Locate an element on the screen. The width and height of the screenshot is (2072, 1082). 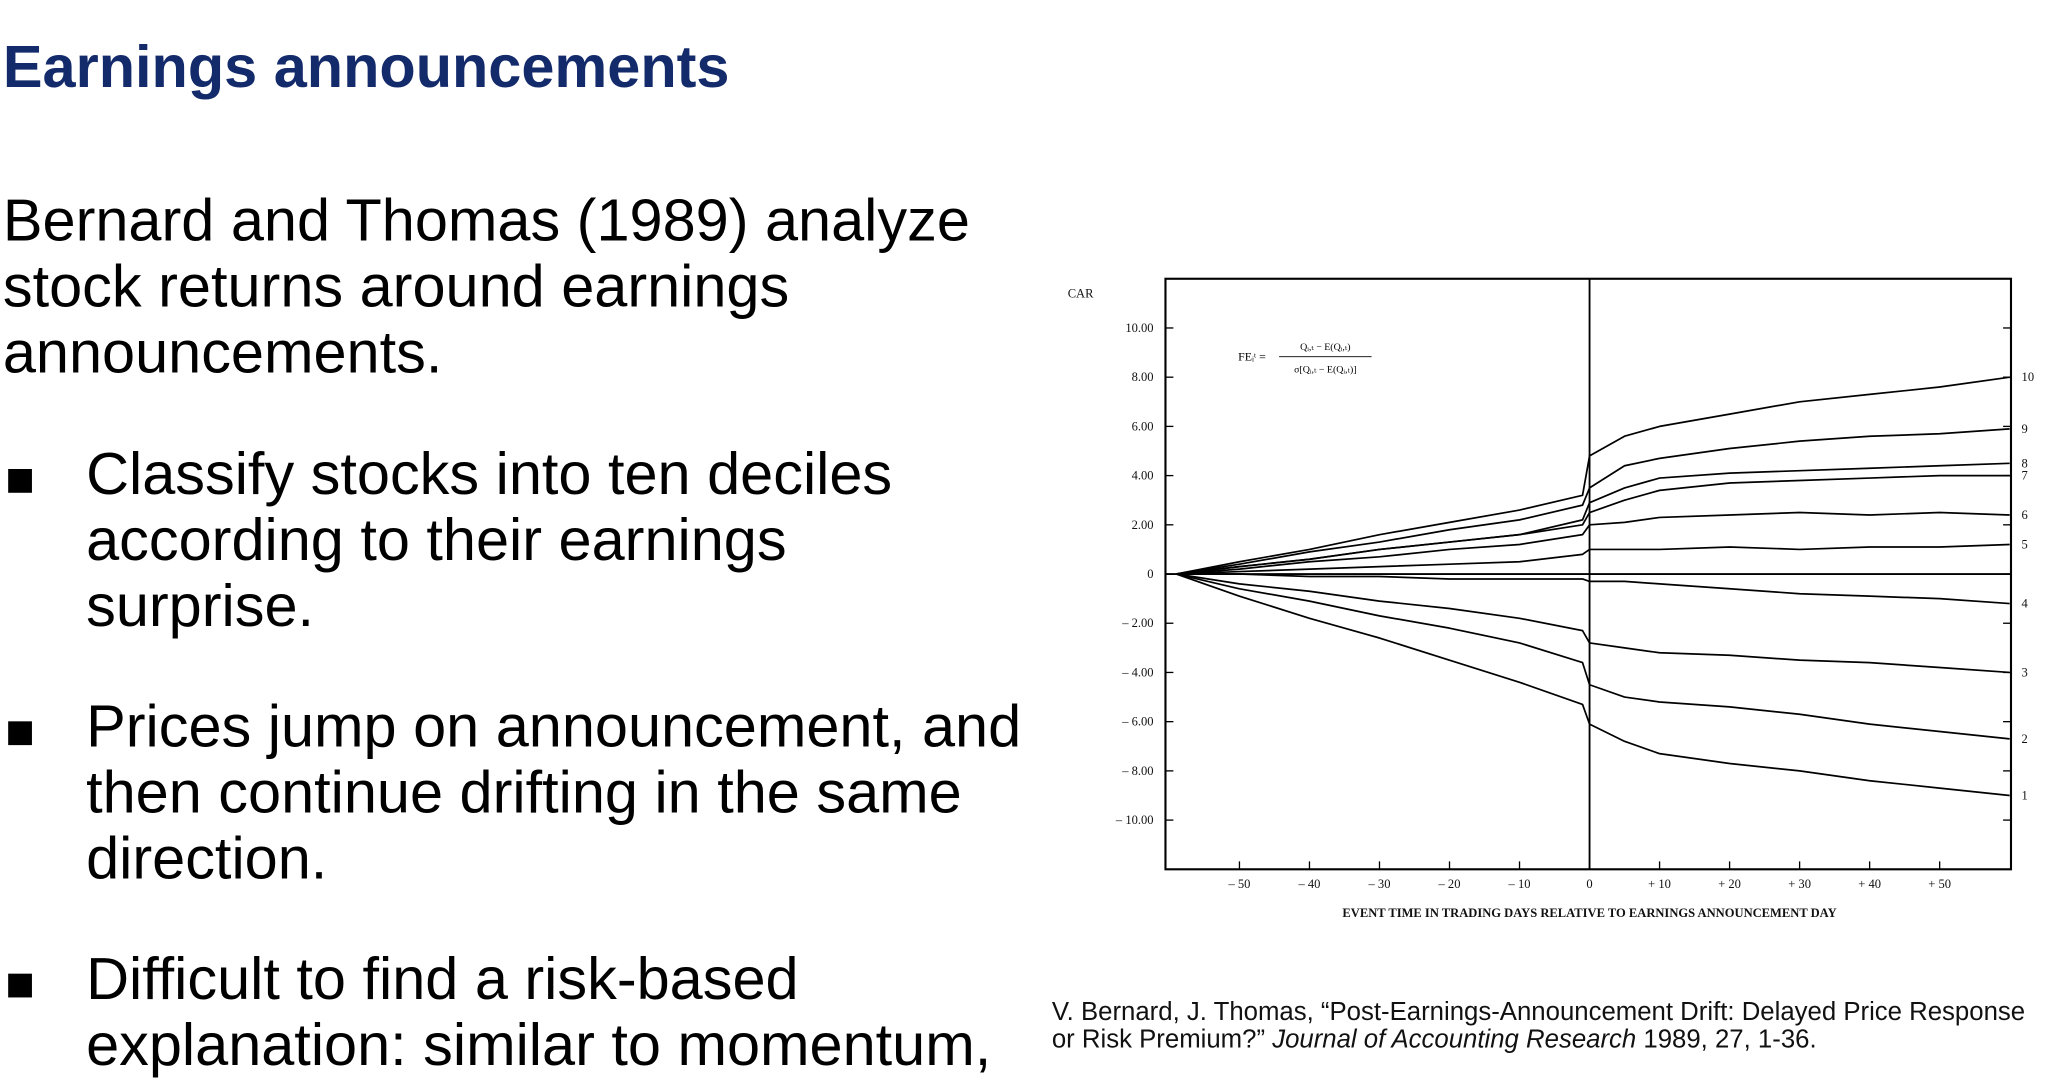
series-label: 10 is located at coordinates (2028, 377).